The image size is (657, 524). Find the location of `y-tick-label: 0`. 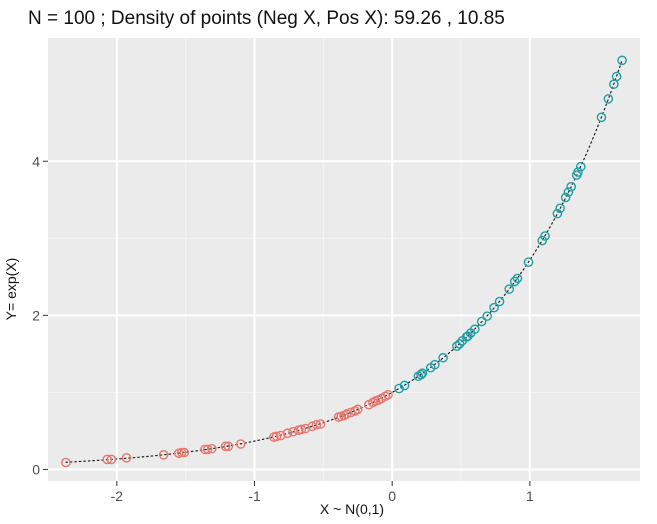

y-tick-label: 0 is located at coordinates (36, 469).